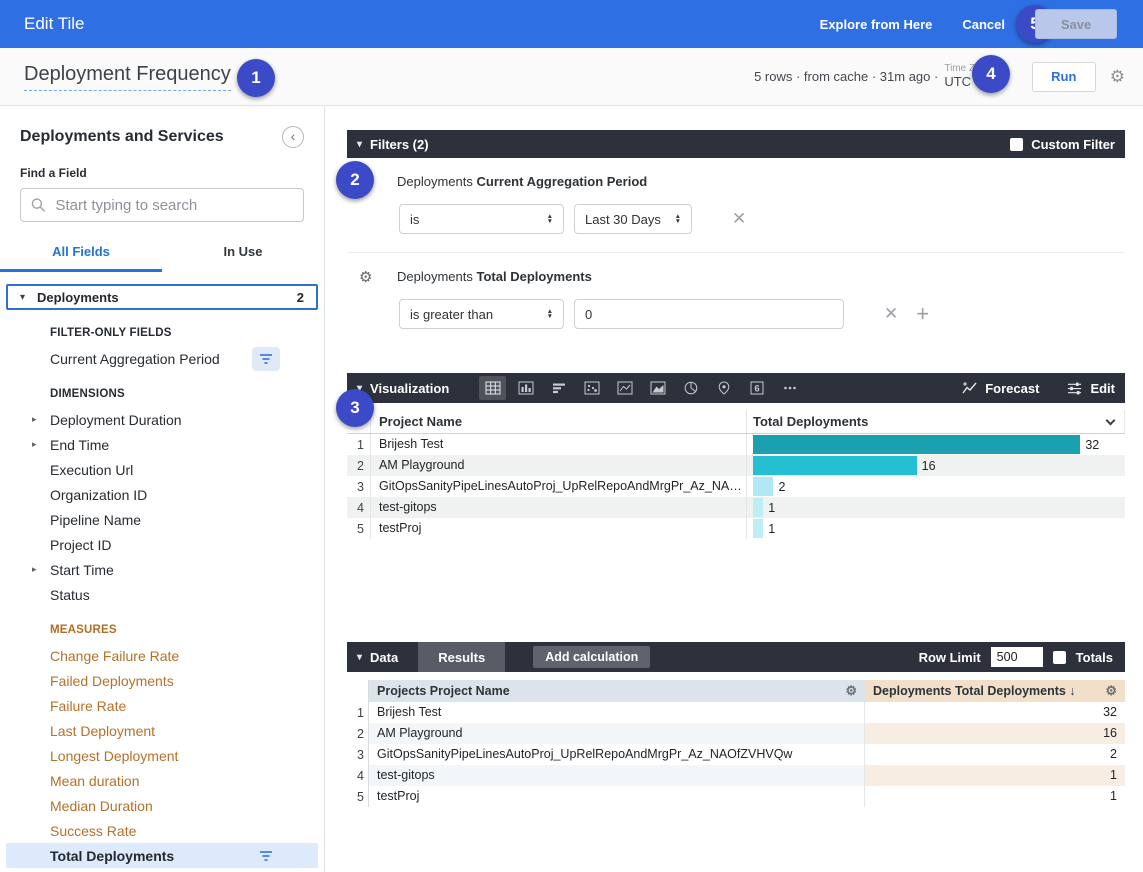 The image size is (1143, 872). I want to click on viz-type-area-icon, so click(657, 388).